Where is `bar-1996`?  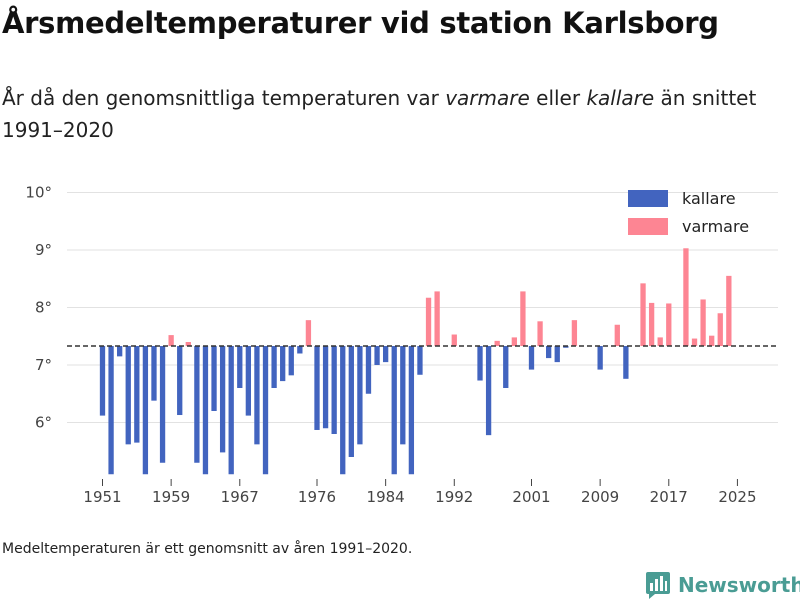 bar-1996 is located at coordinates (488, 391).